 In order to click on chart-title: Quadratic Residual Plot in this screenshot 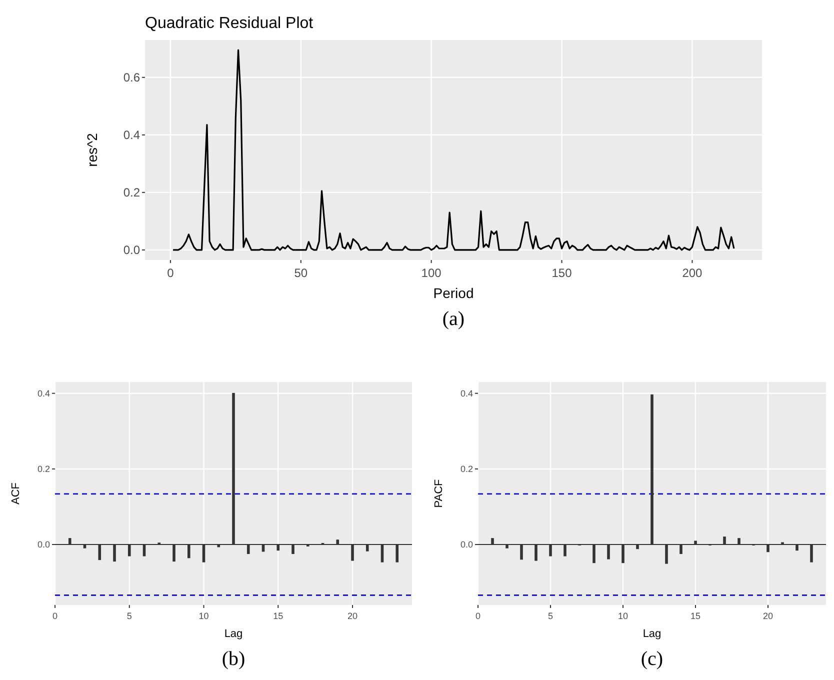, I will do `click(229, 23)`.